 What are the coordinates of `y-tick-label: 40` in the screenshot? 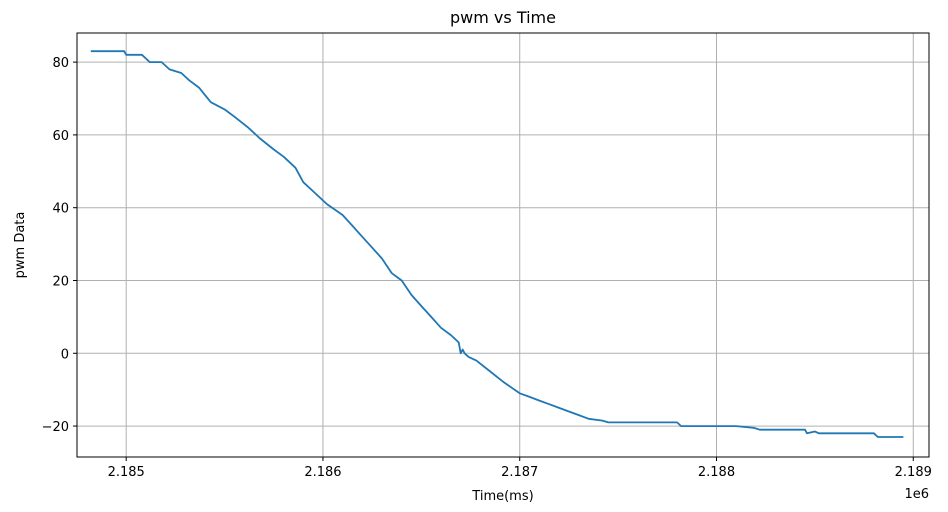 It's located at (60, 209).